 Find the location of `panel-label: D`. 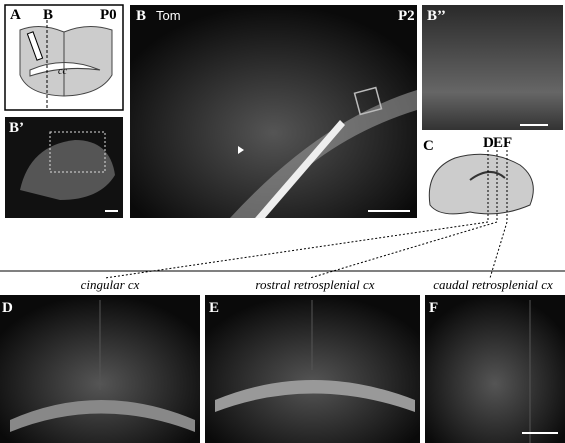

panel-label: D is located at coordinates (7, 308).